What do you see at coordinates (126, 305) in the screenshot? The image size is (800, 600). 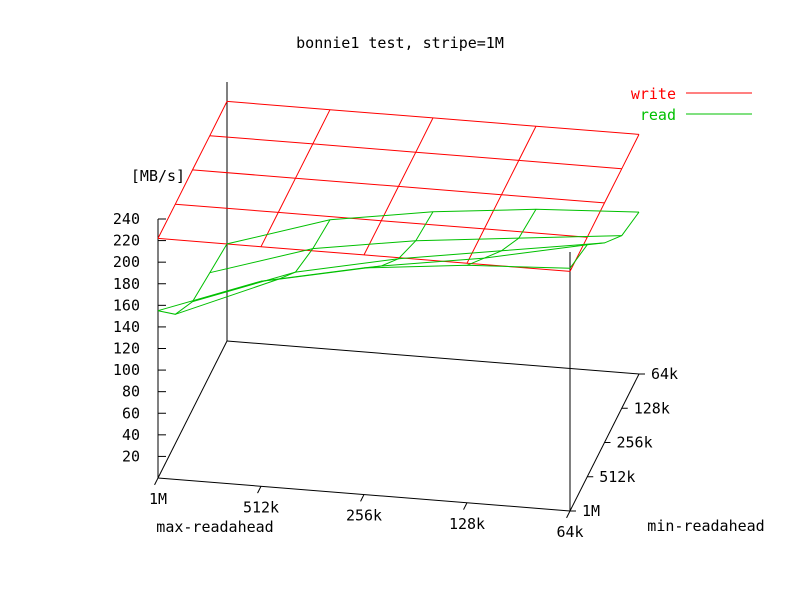 I see `z-tick-label-7: 160` at bounding box center [126, 305].